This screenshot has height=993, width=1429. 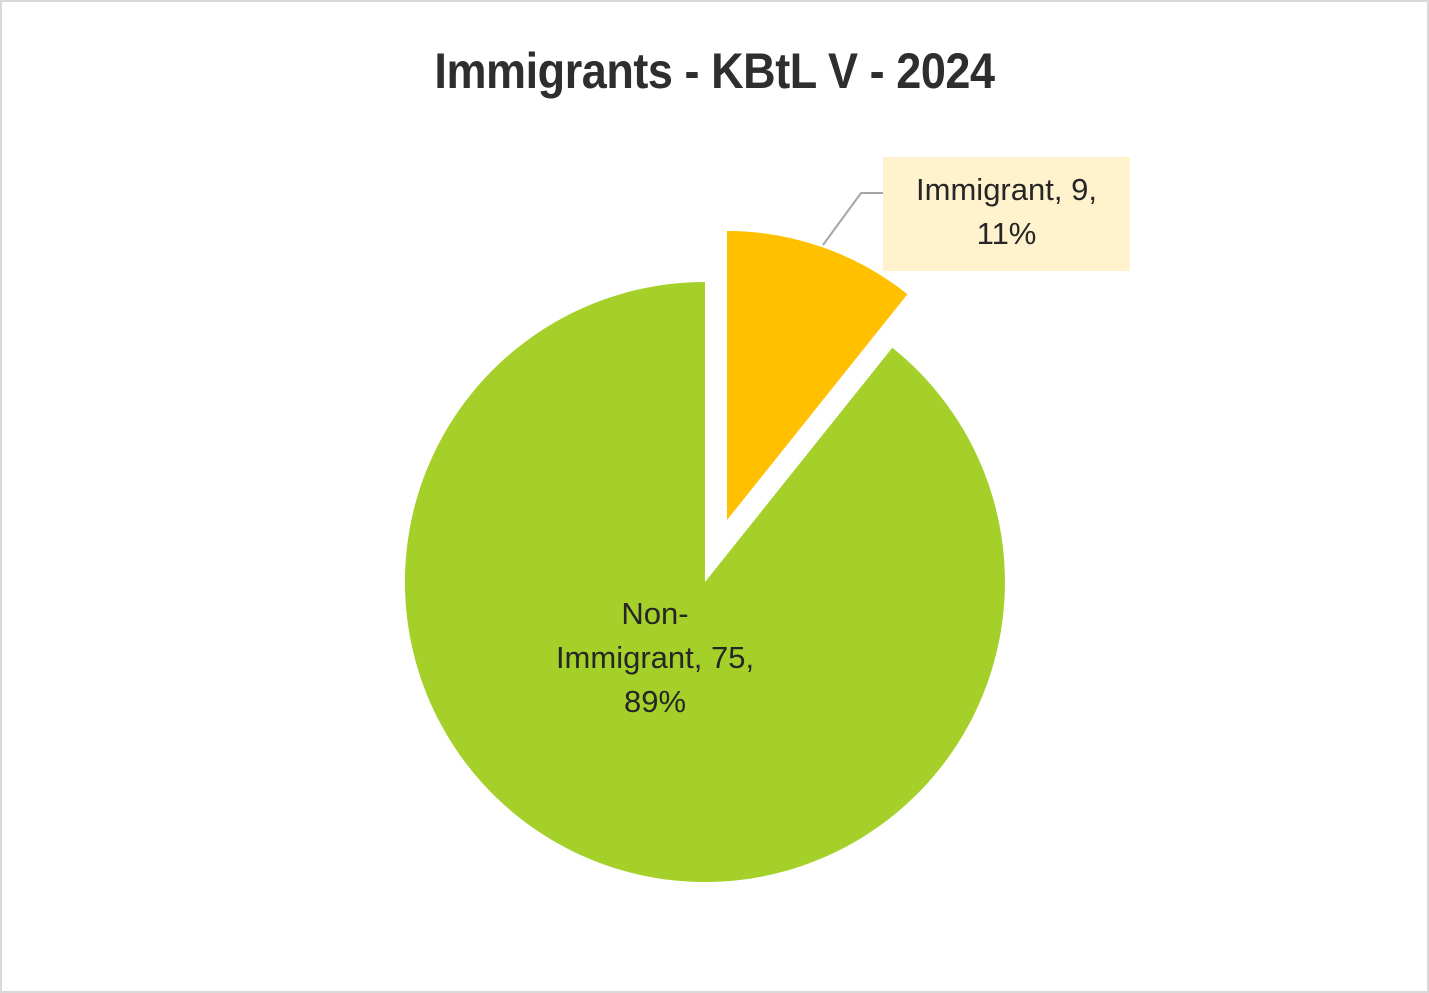 What do you see at coordinates (714, 71) in the screenshot?
I see `chart-title: Immigrants - KBtL V - 2024` at bounding box center [714, 71].